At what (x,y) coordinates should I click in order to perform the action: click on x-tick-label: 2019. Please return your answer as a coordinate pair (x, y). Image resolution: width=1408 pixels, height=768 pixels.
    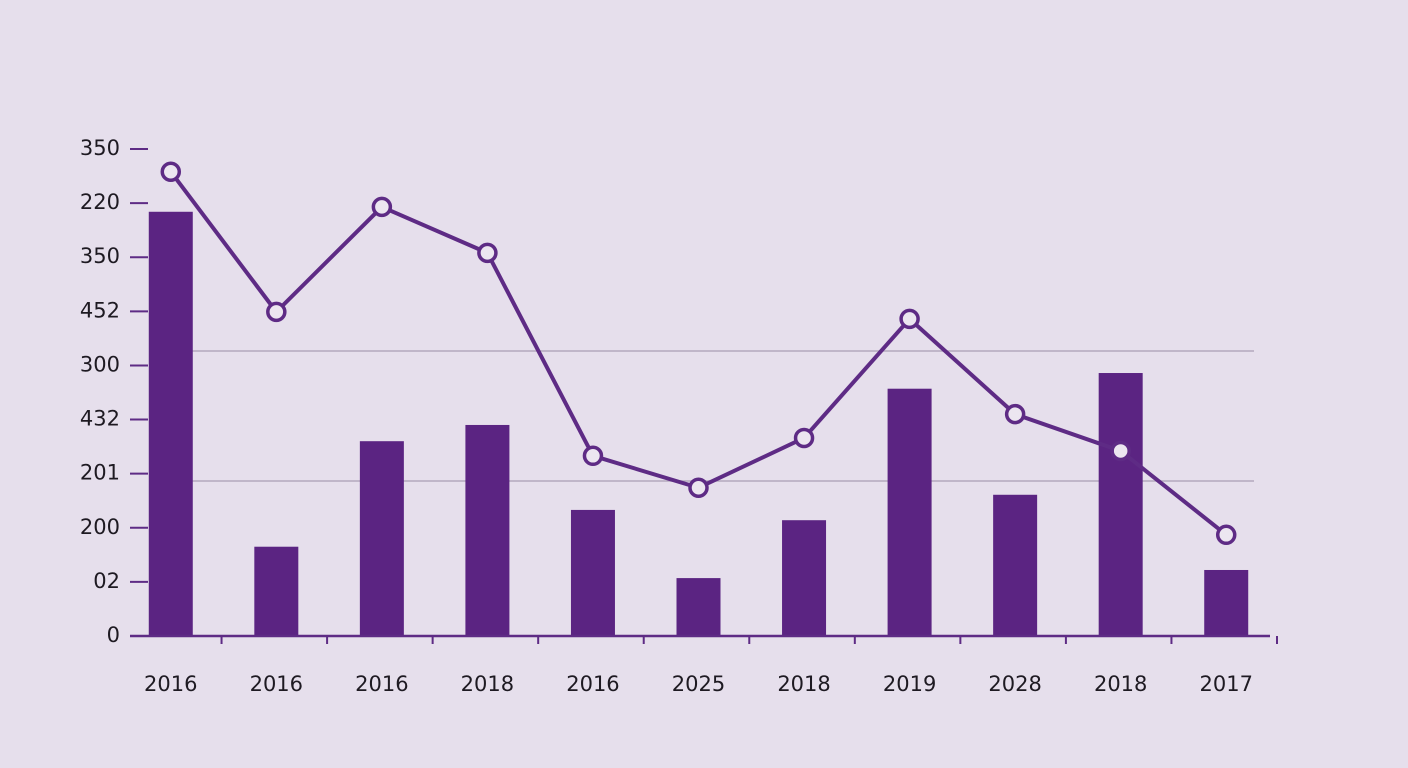
    Looking at the image, I should click on (909, 684).